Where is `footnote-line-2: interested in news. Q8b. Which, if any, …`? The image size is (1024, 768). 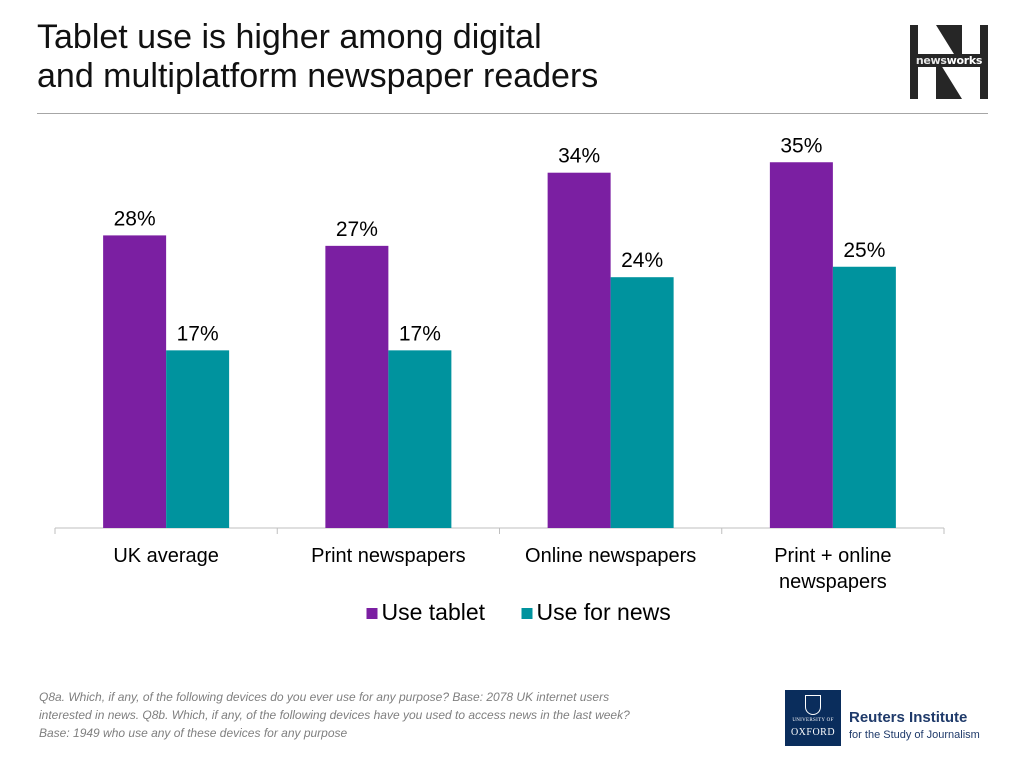 footnote-line-2: interested in news. Q8b. Which, if any, … is located at coordinates (334, 715).